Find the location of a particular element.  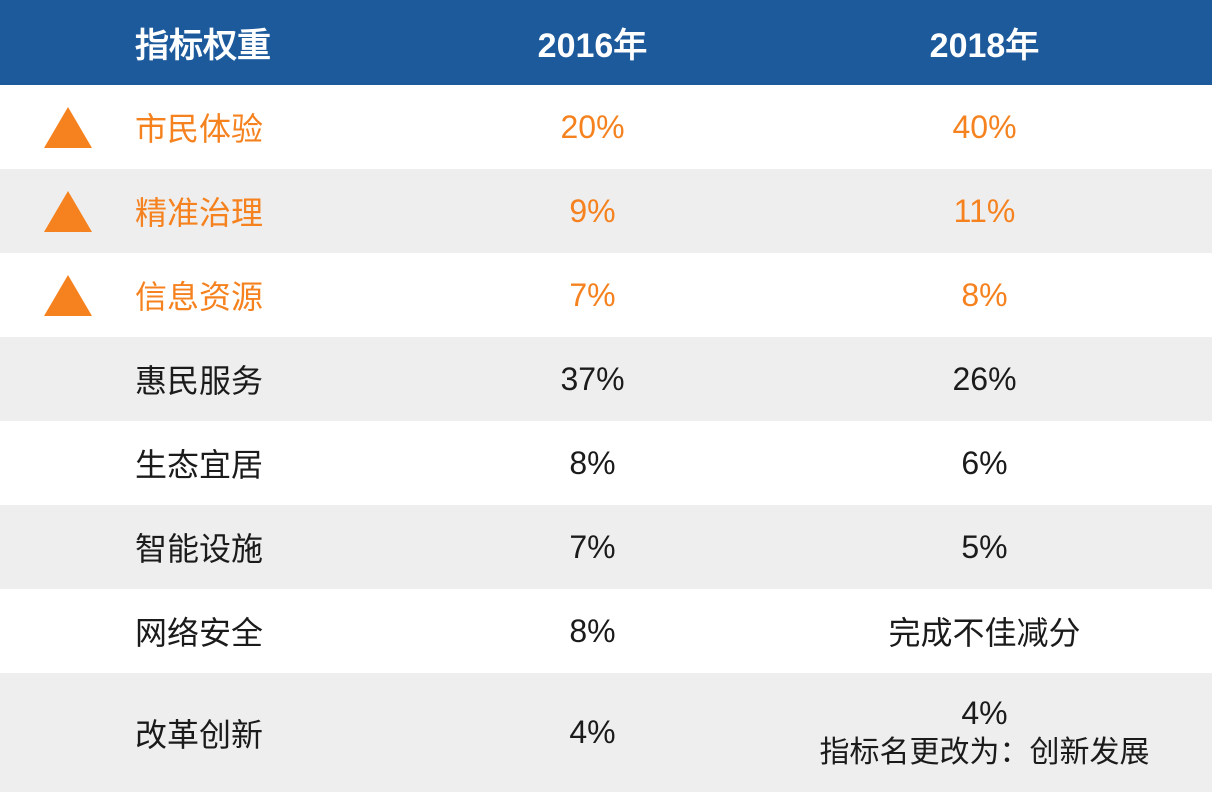

table-row: 生态宜居 8% 6% is located at coordinates (606, 463).